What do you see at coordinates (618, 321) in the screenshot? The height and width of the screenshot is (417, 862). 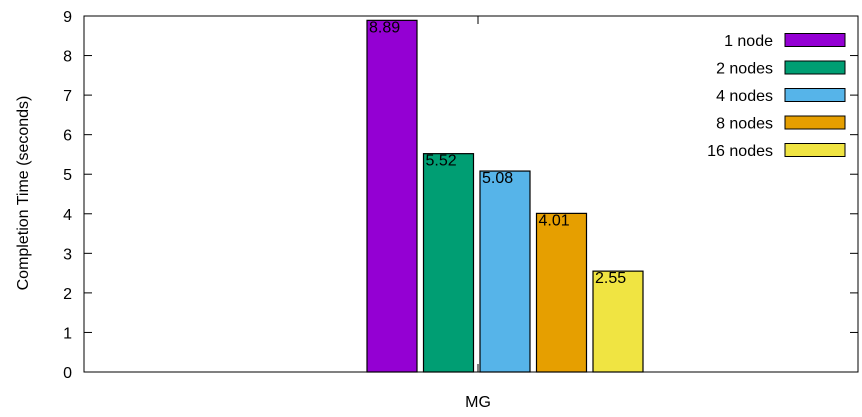 I see `bar-16-nodes` at bounding box center [618, 321].